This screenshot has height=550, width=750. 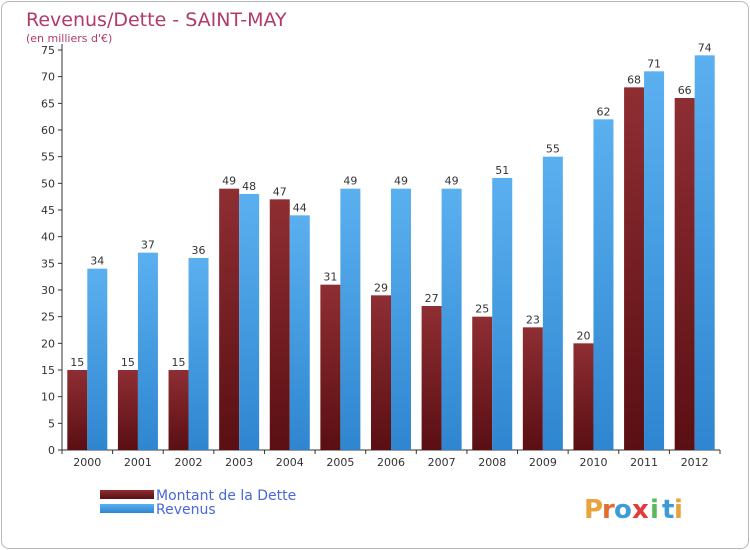 I want to click on legend-swatch-revenus, so click(x=127, y=508).